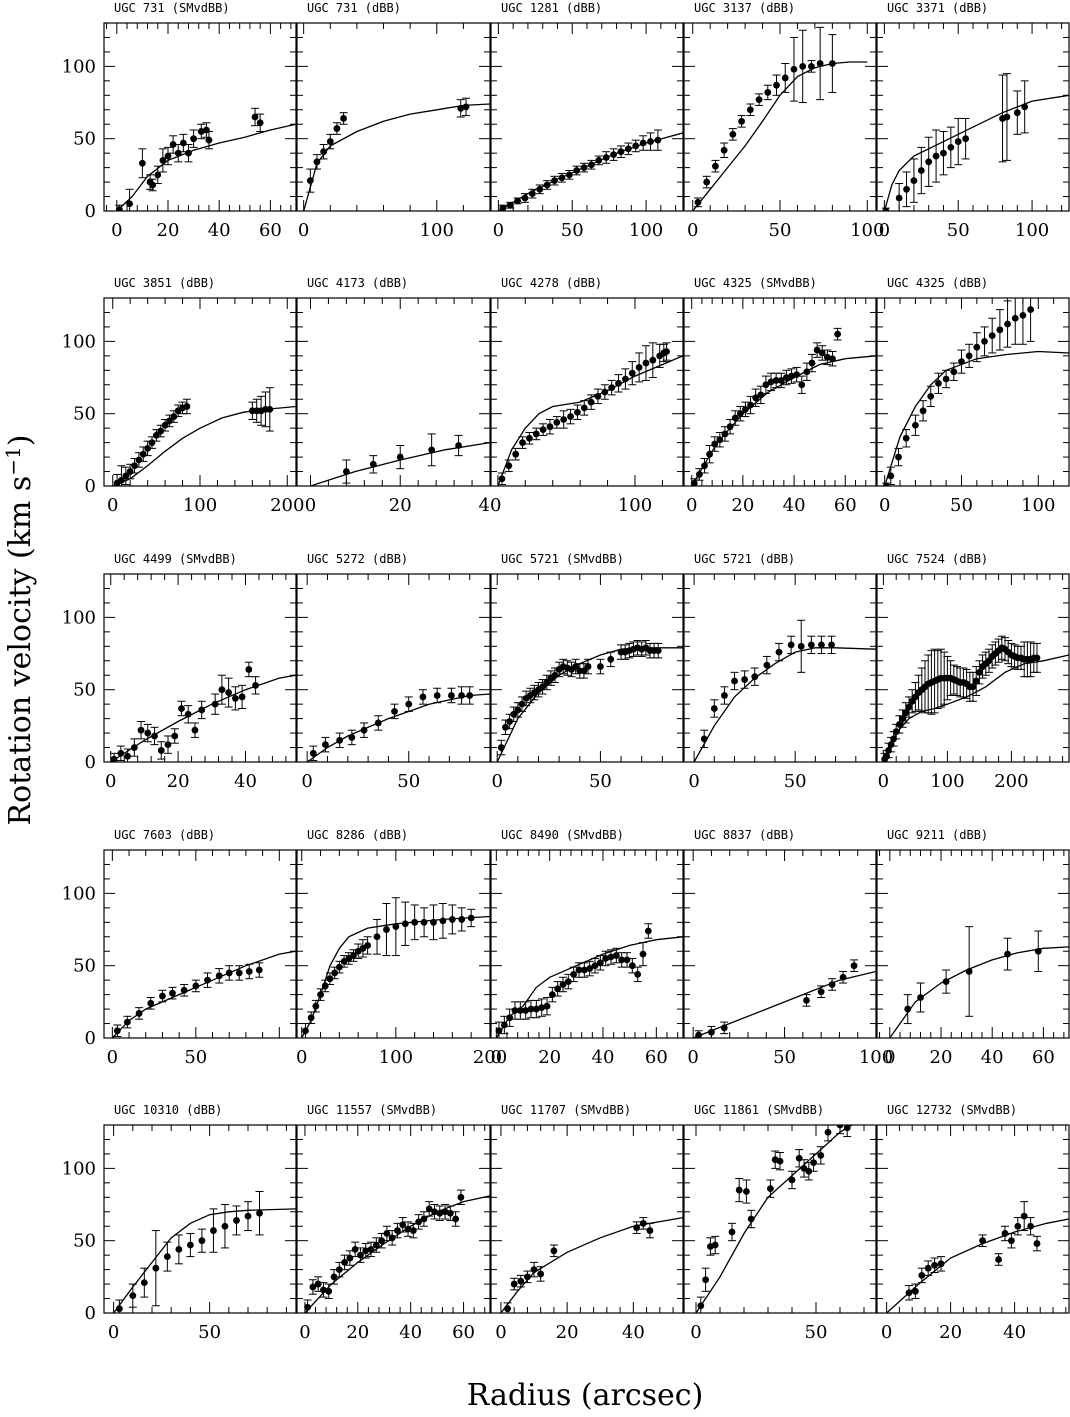  I want to click on panel-title: UGC 3851 (dBB), so click(164, 283).